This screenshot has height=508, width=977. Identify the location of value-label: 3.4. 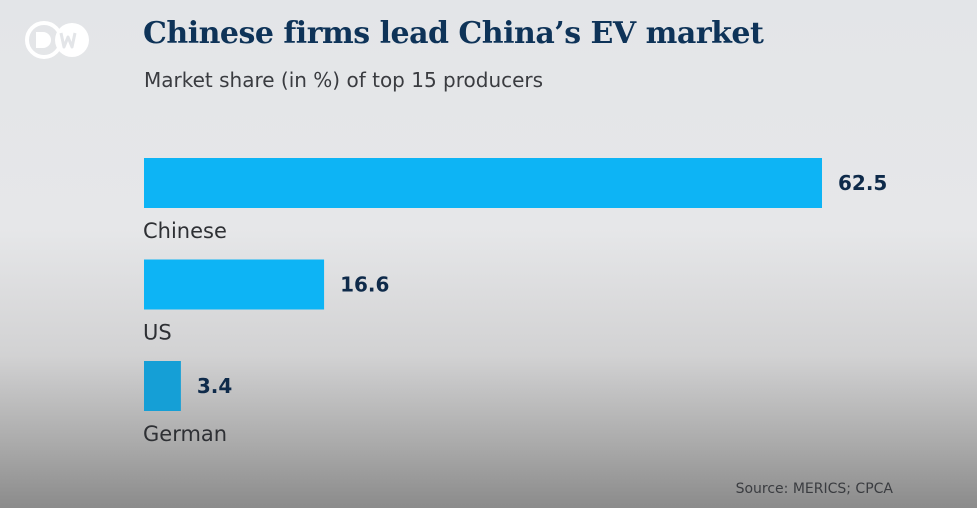
(214, 386).